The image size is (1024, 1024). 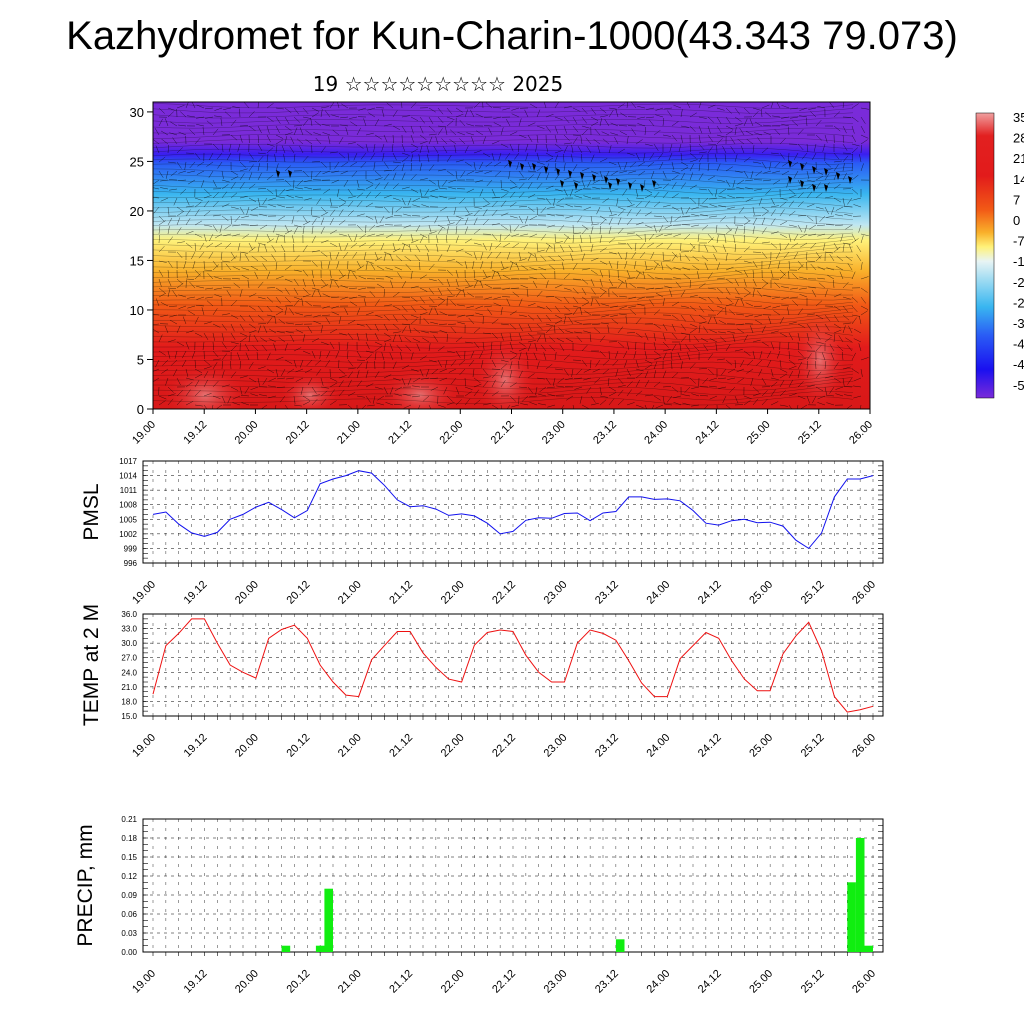 What do you see at coordinates (1018, 282) in the screenshot?
I see `colorbar-label: -21` at bounding box center [1018, 282].